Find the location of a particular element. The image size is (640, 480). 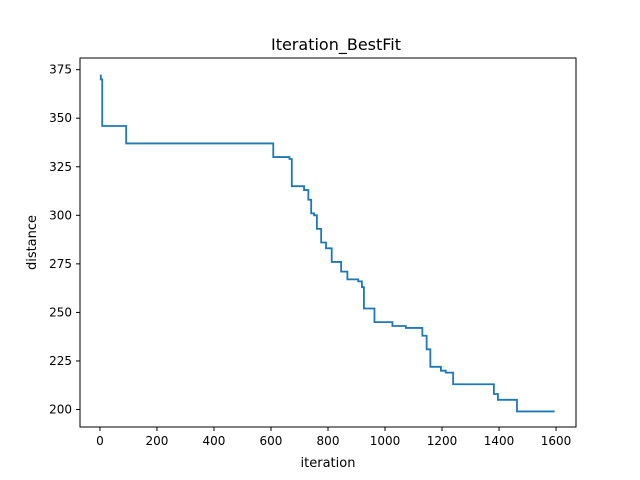

y-tick-label: 325 is located at coordinates (60, 167).